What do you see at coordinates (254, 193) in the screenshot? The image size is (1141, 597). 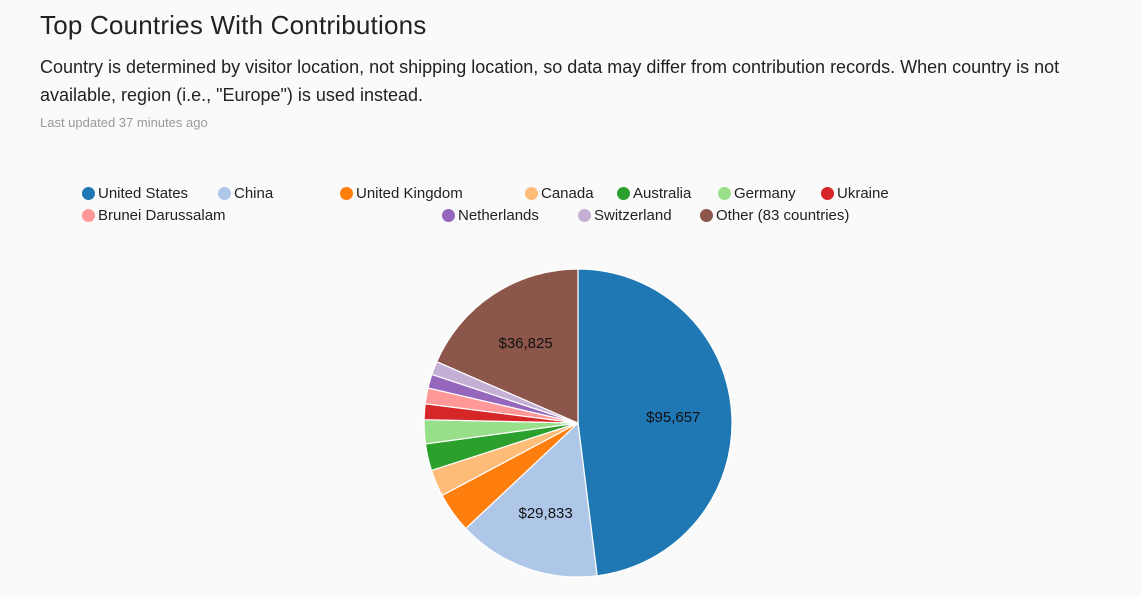 I see `legend-label: China` at bounding box center [254, 193].